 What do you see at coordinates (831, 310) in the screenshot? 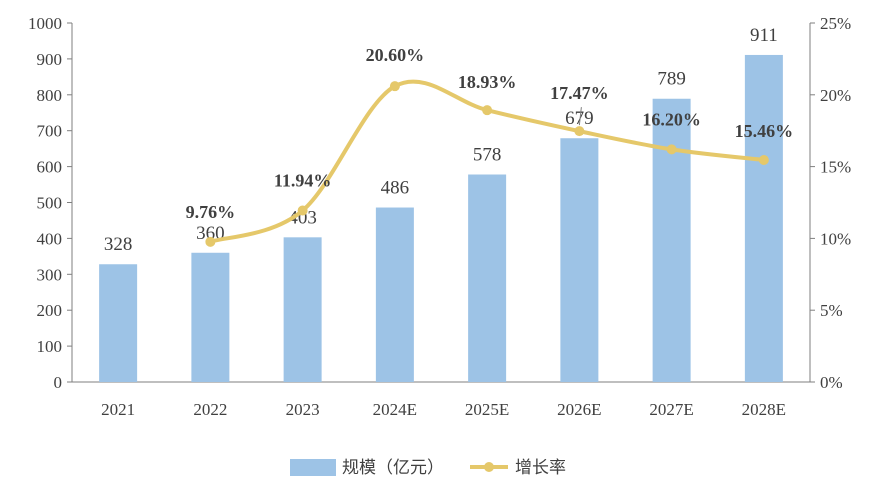
I see `right-tick-label: 5%` at bounding box center [831, 310].